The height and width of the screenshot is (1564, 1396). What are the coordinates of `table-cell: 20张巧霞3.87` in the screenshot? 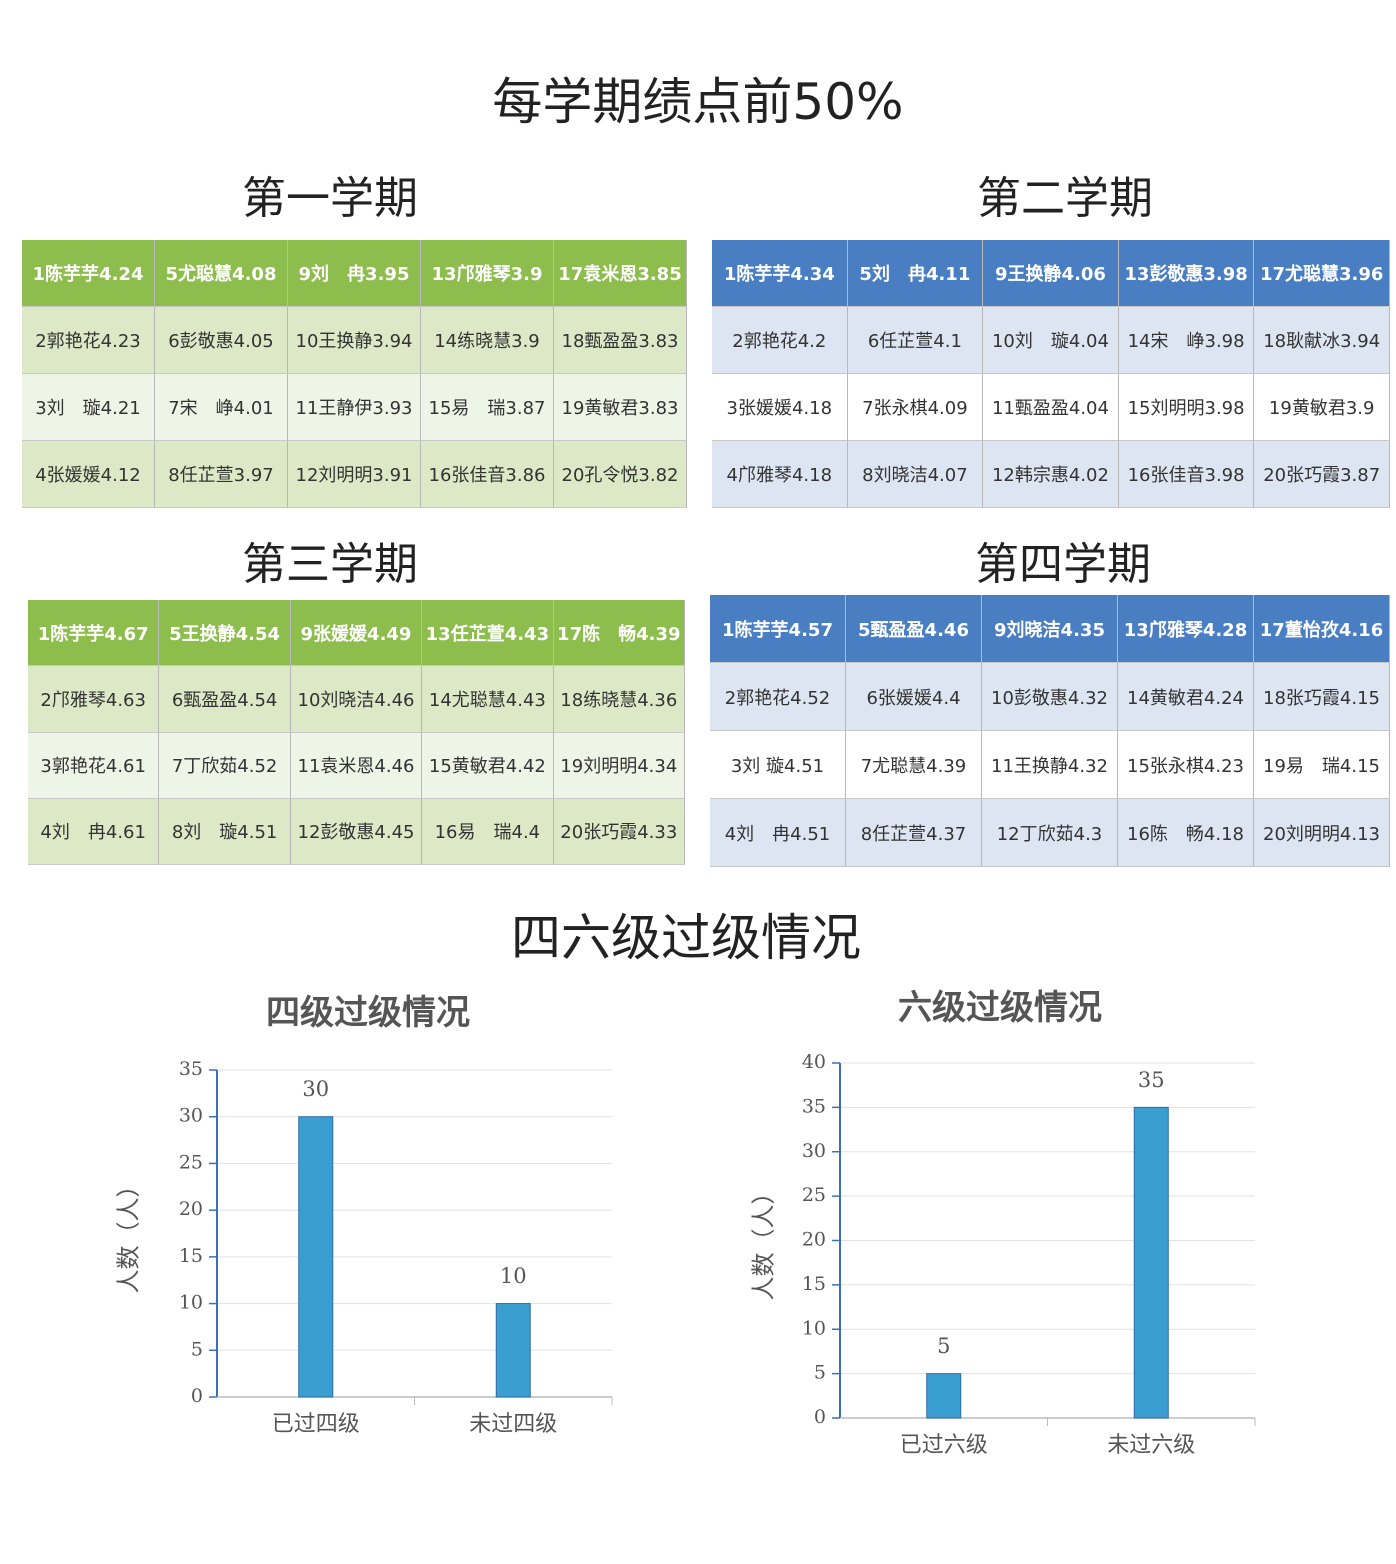 It's located at (1322, 474).